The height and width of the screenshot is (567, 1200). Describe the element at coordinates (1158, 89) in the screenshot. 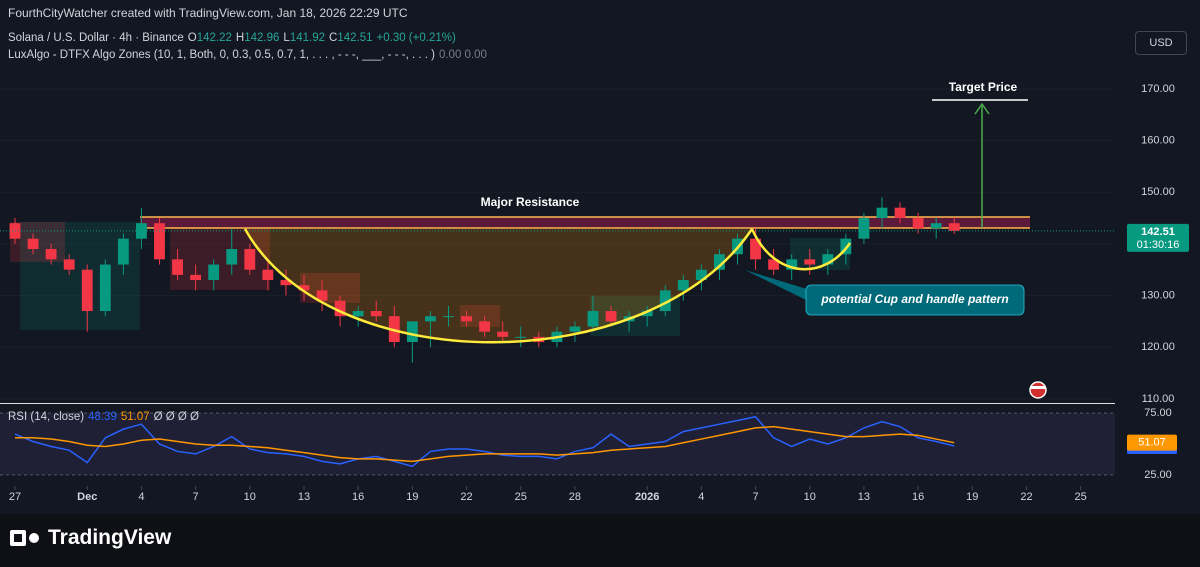

I see `y-tick-label: 170.00` at that location.